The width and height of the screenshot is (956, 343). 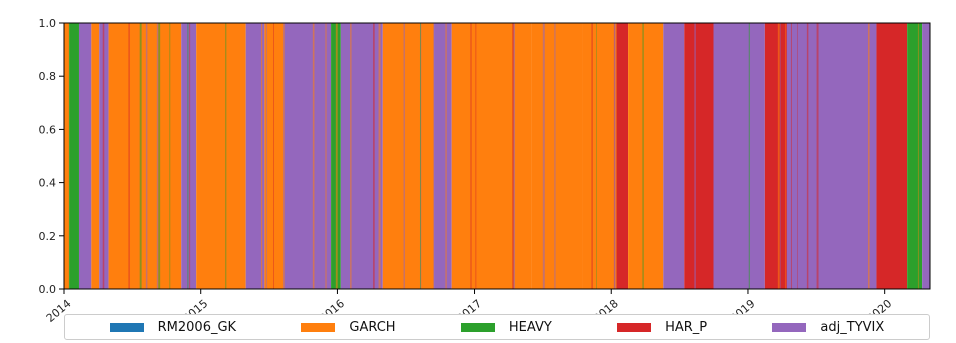 I want to click on legend-label: RM2006_GK, so click(x=197, y=327).